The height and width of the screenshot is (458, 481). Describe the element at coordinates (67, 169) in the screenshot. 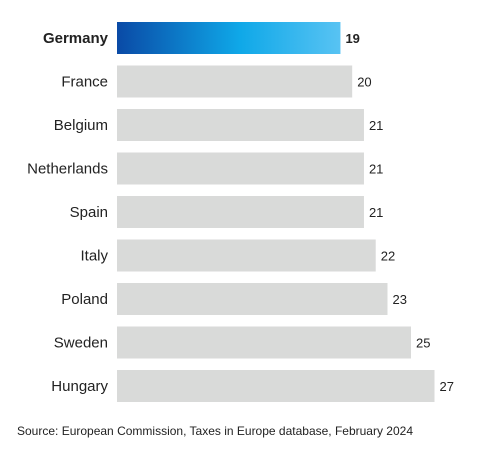

I see `category-label-netherlands: Netherlands` at that location.